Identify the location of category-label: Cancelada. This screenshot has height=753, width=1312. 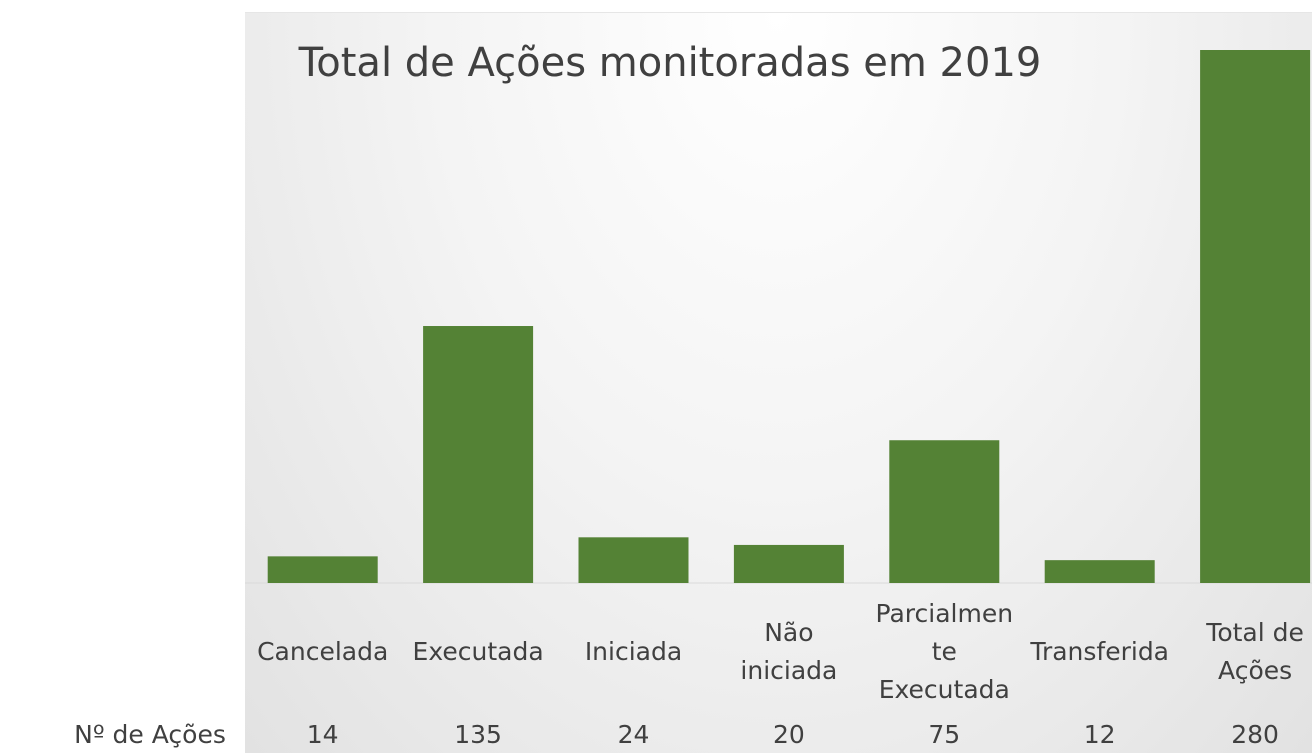
(323, 651).